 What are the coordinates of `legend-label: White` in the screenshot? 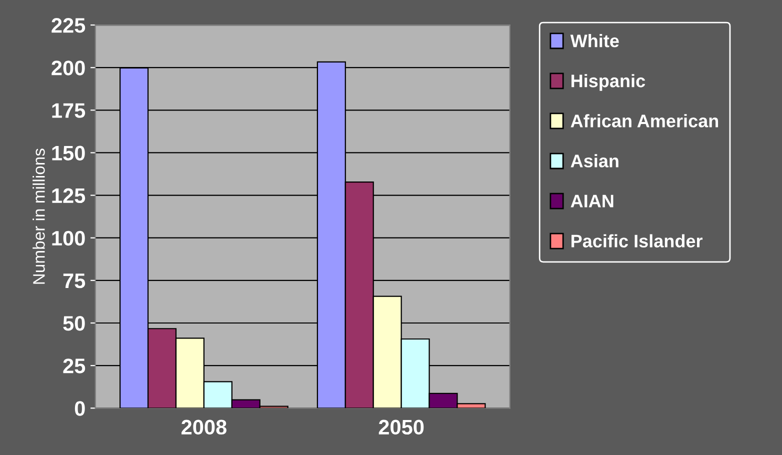 It's located at (594, 41).